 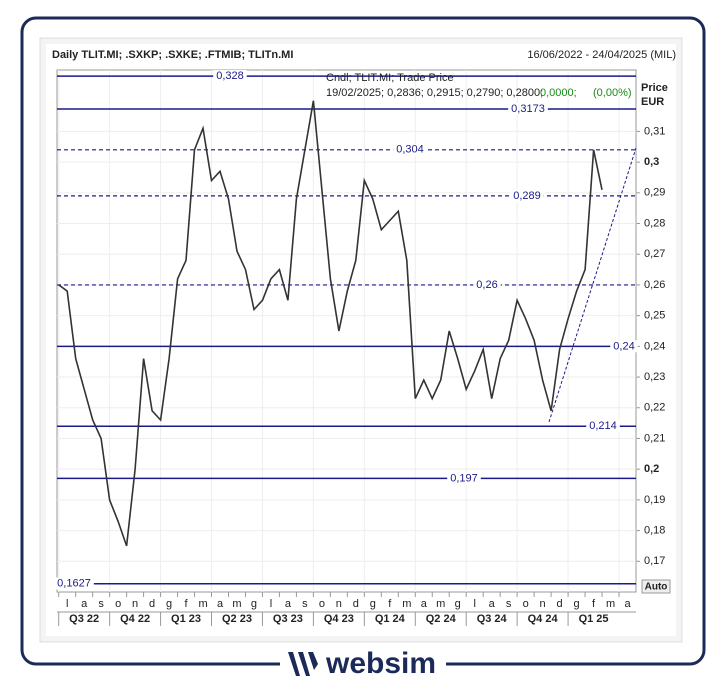 What do you see at coordinates (390, 78) in the screenshot?
I see `legend-line: Cndl; TLIT.MI; Trade Price` at bounding box center [390, 78].